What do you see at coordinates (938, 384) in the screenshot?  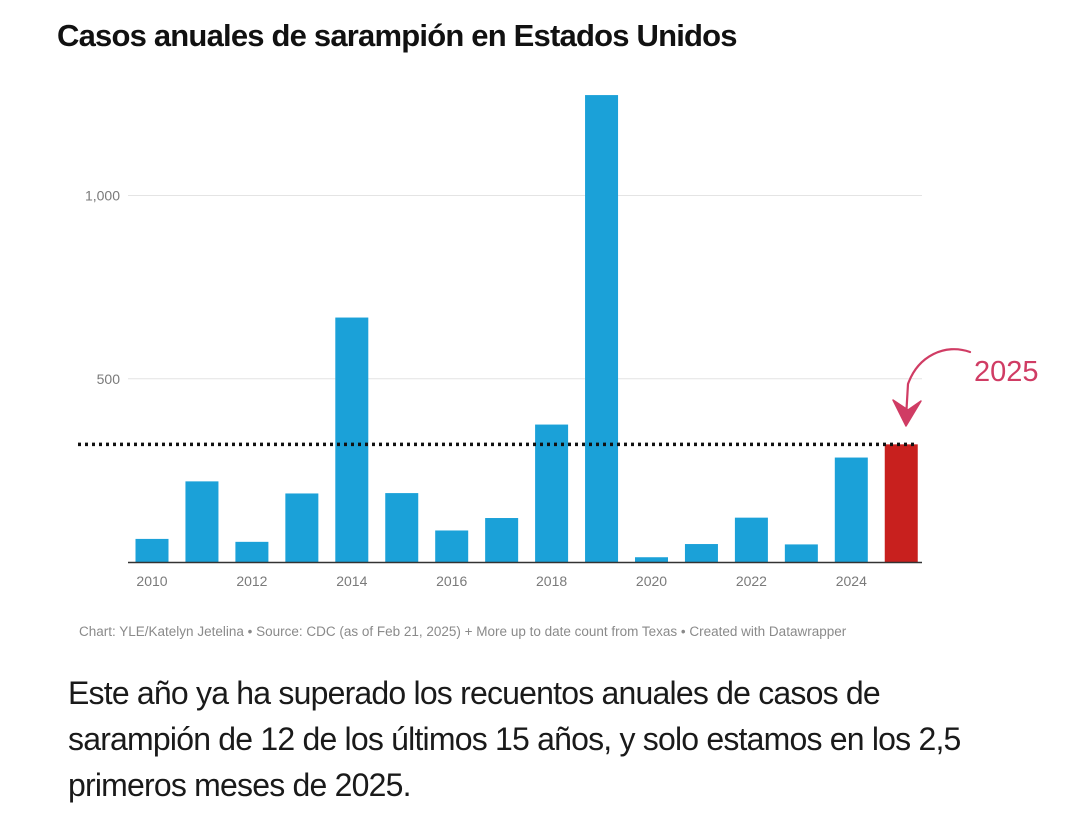 I see `annotation-arrow` at bounding box center [938, 384].